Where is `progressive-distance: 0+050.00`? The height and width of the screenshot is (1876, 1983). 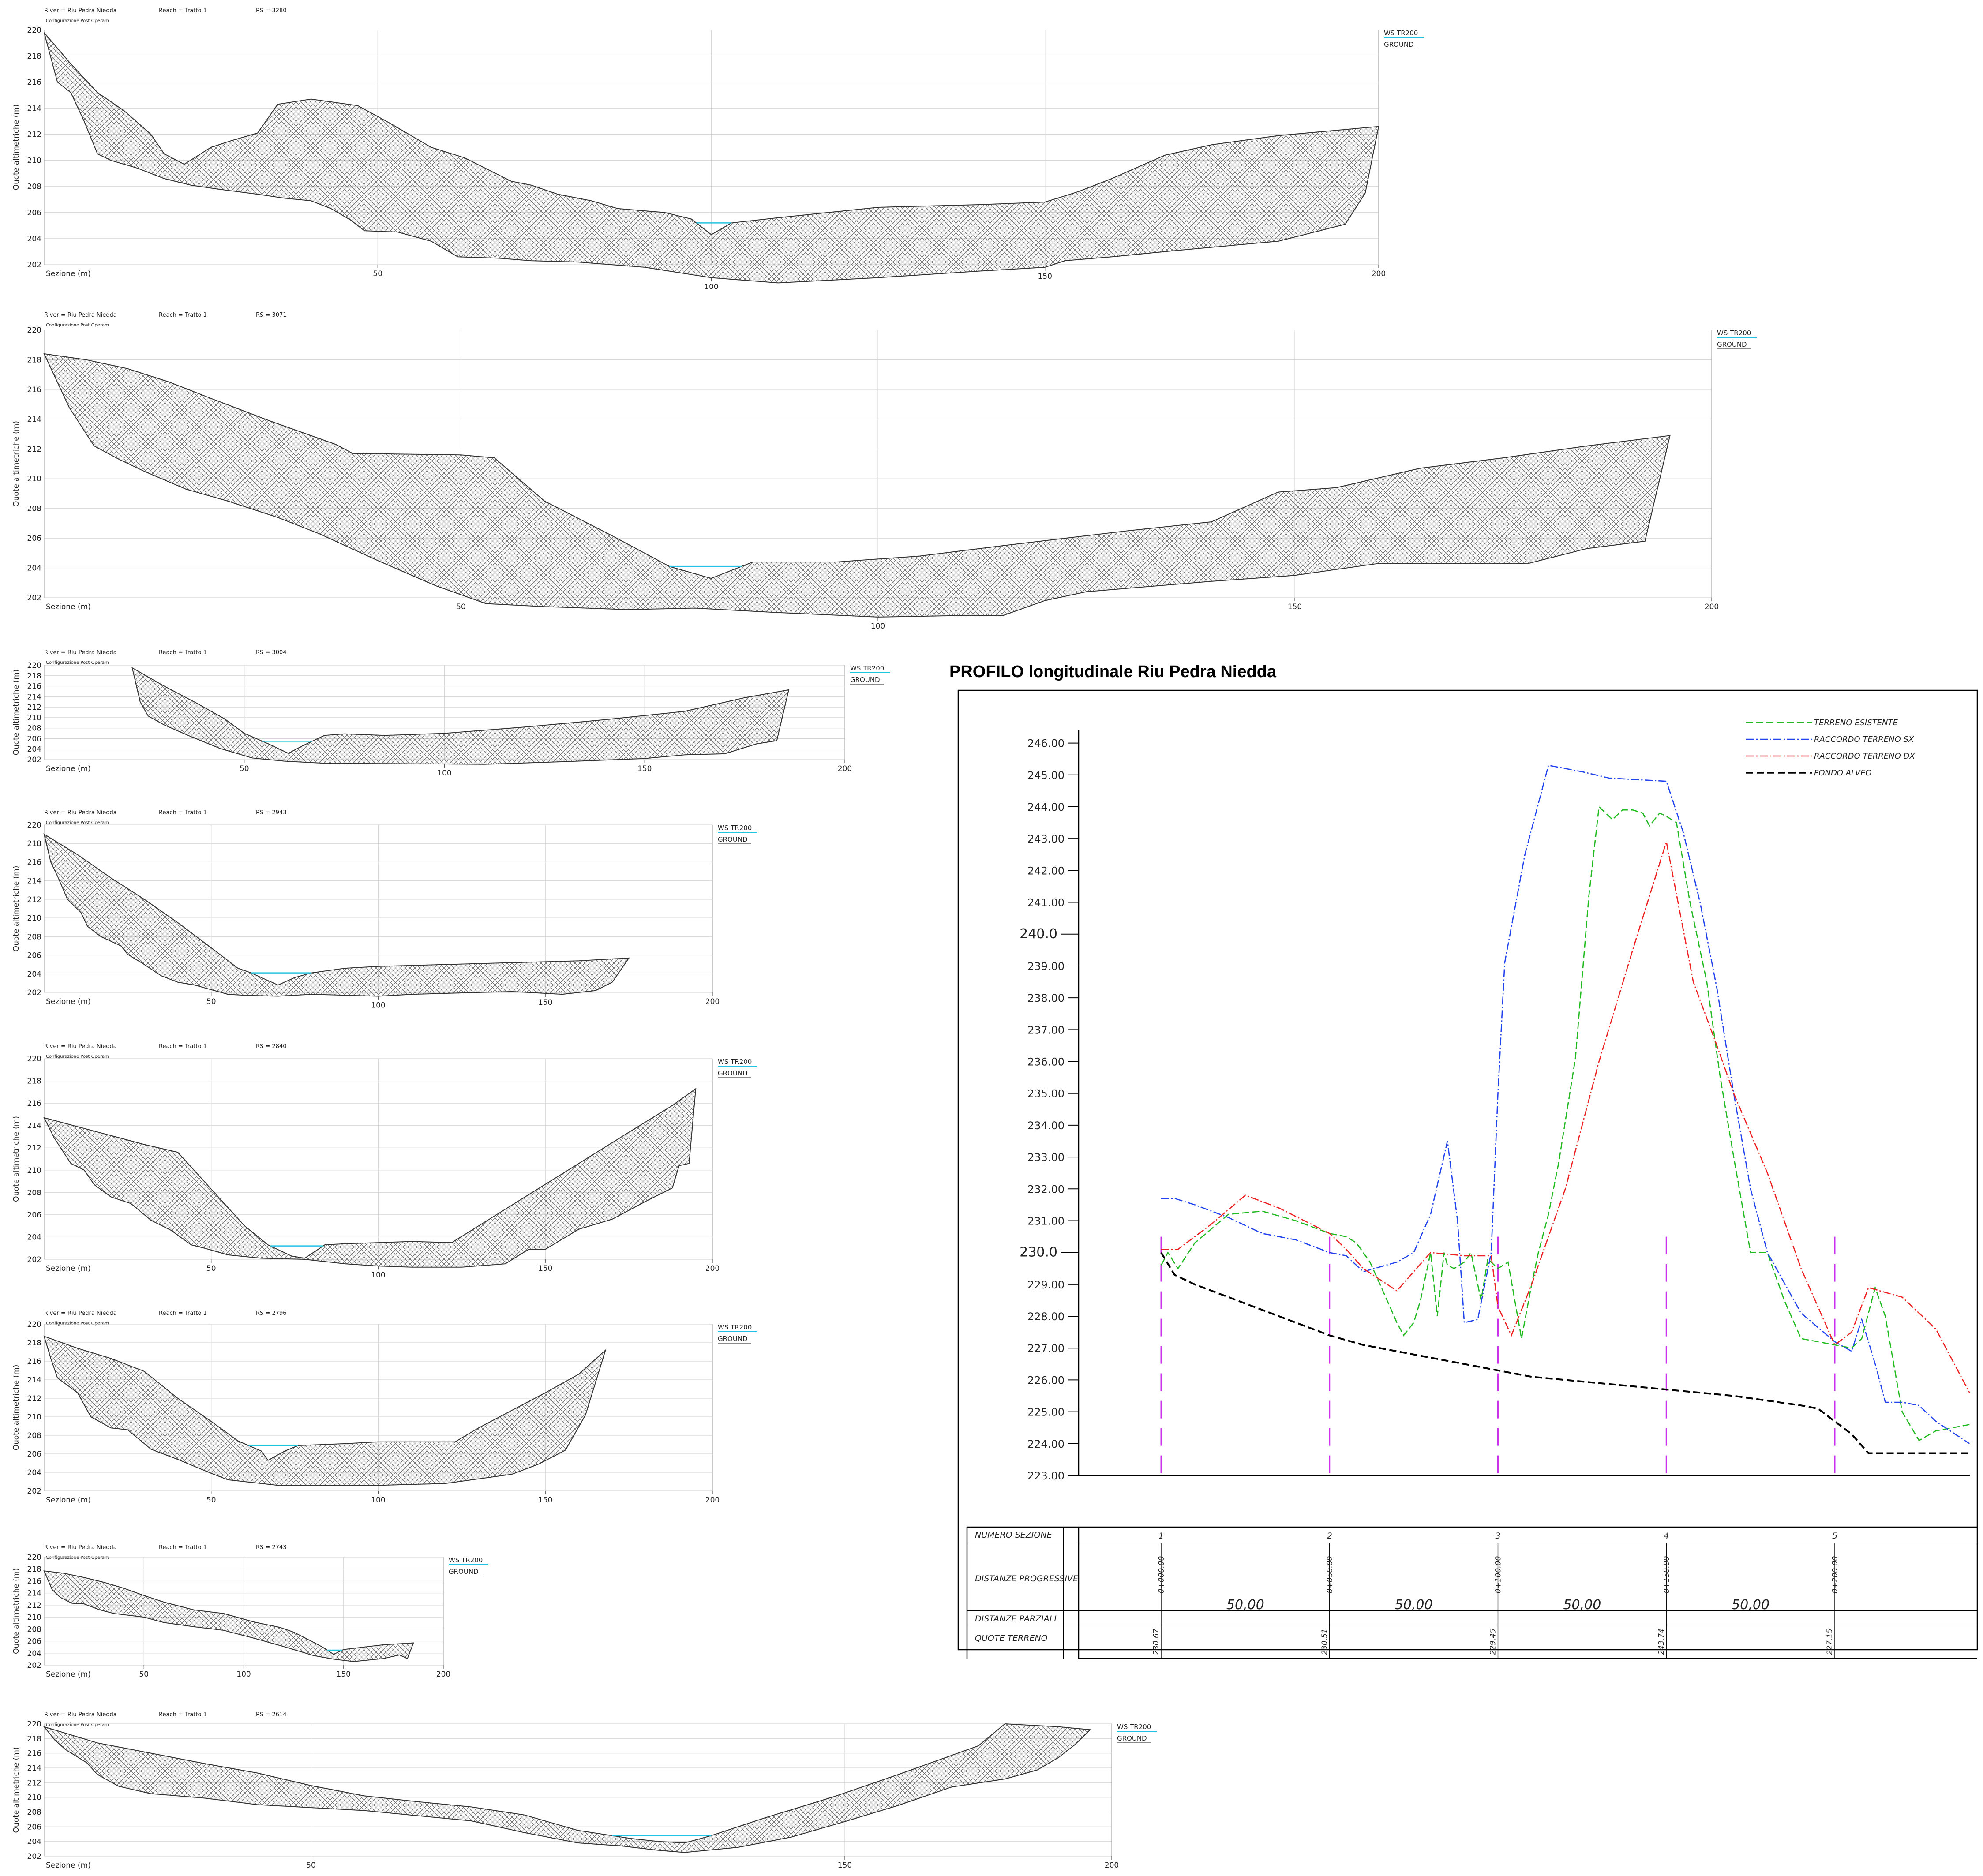 progressive-distance: 0+050.00 is located at coordinates (1330, 1575).